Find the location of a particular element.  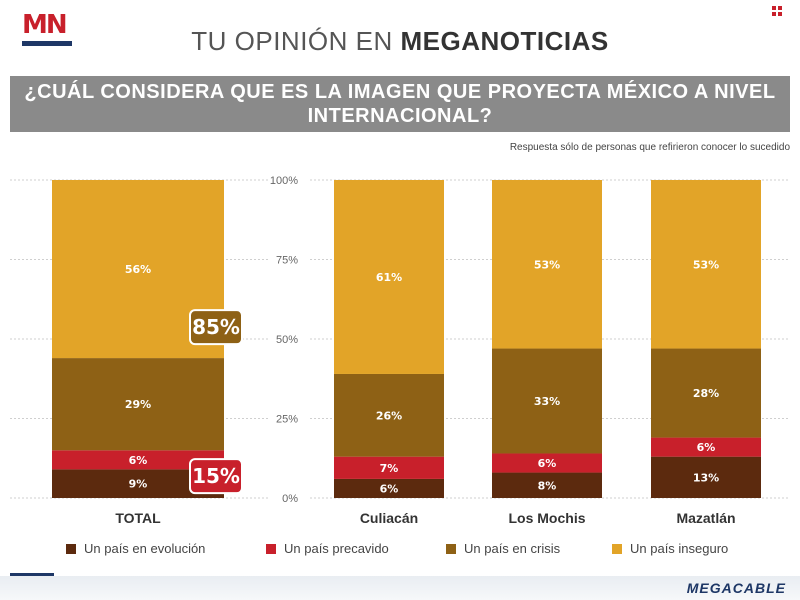

legend-label: Un país inseguro is located at coordinates (679, 548).